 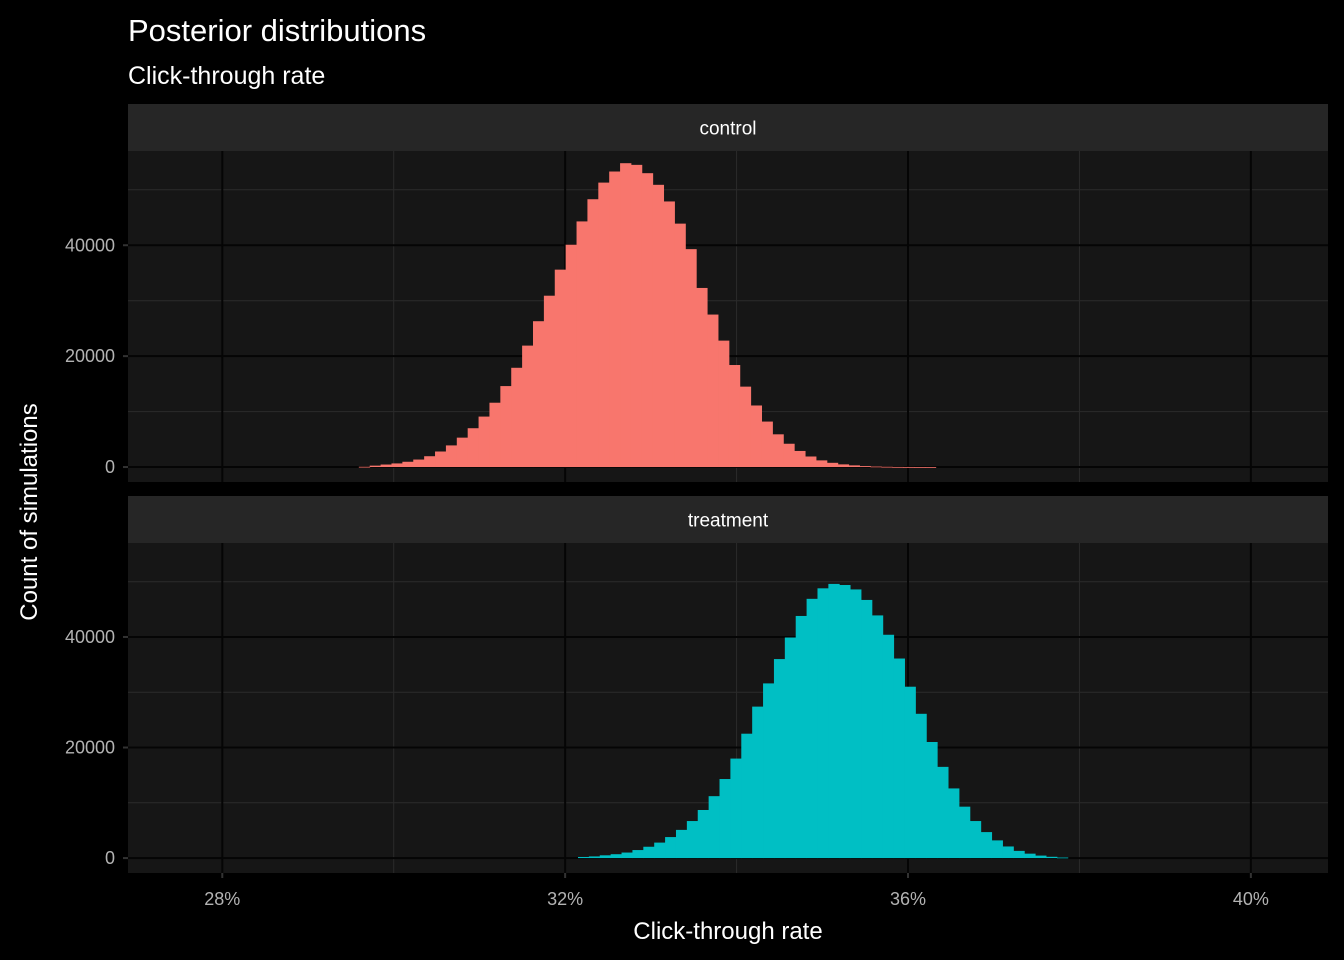 What do you see at coordinates (565, 899) in the screenshot?
I see `x-tick-label: 32%` at bounding box center [565, 899].